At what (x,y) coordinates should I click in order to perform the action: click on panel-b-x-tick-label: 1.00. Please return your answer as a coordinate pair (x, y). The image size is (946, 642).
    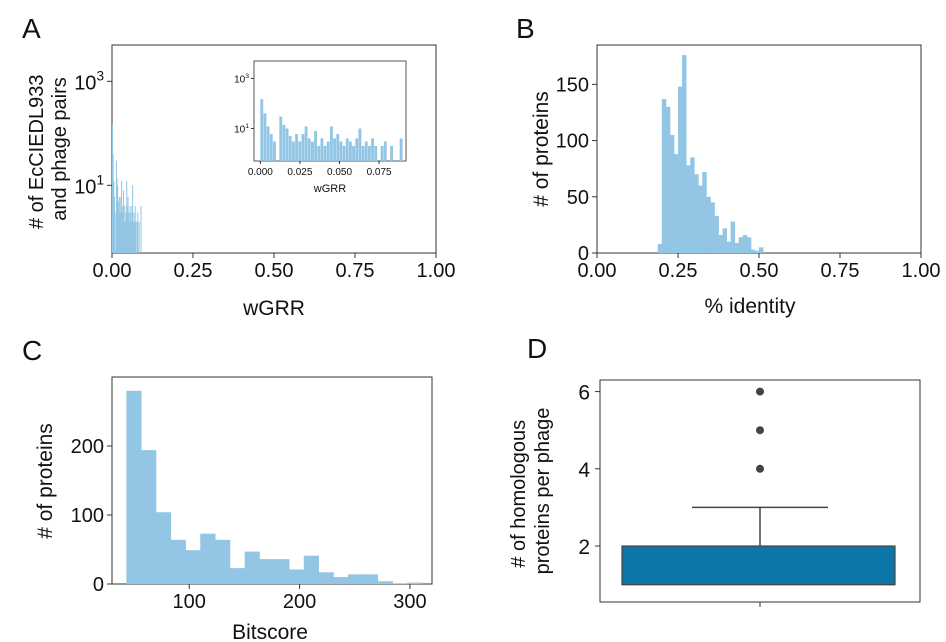
    Looking at the image, I should click on (921, 271).